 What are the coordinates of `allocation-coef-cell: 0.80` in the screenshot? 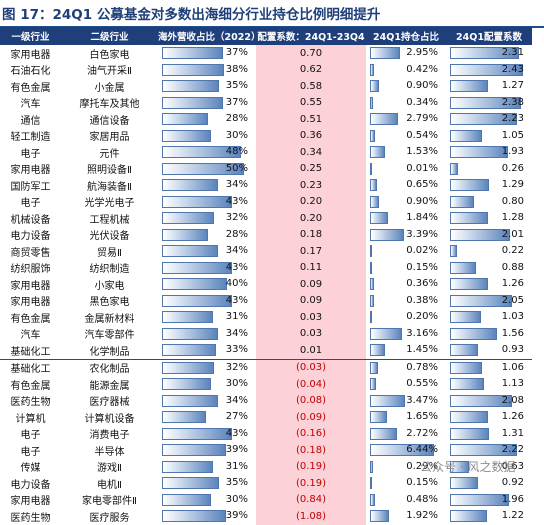 It's located at (489, 202).